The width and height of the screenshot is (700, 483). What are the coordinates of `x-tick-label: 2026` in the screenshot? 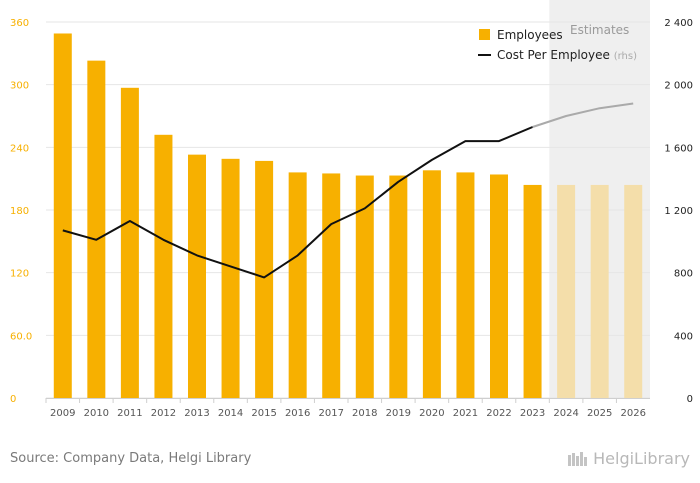 It's located at (632, 413).